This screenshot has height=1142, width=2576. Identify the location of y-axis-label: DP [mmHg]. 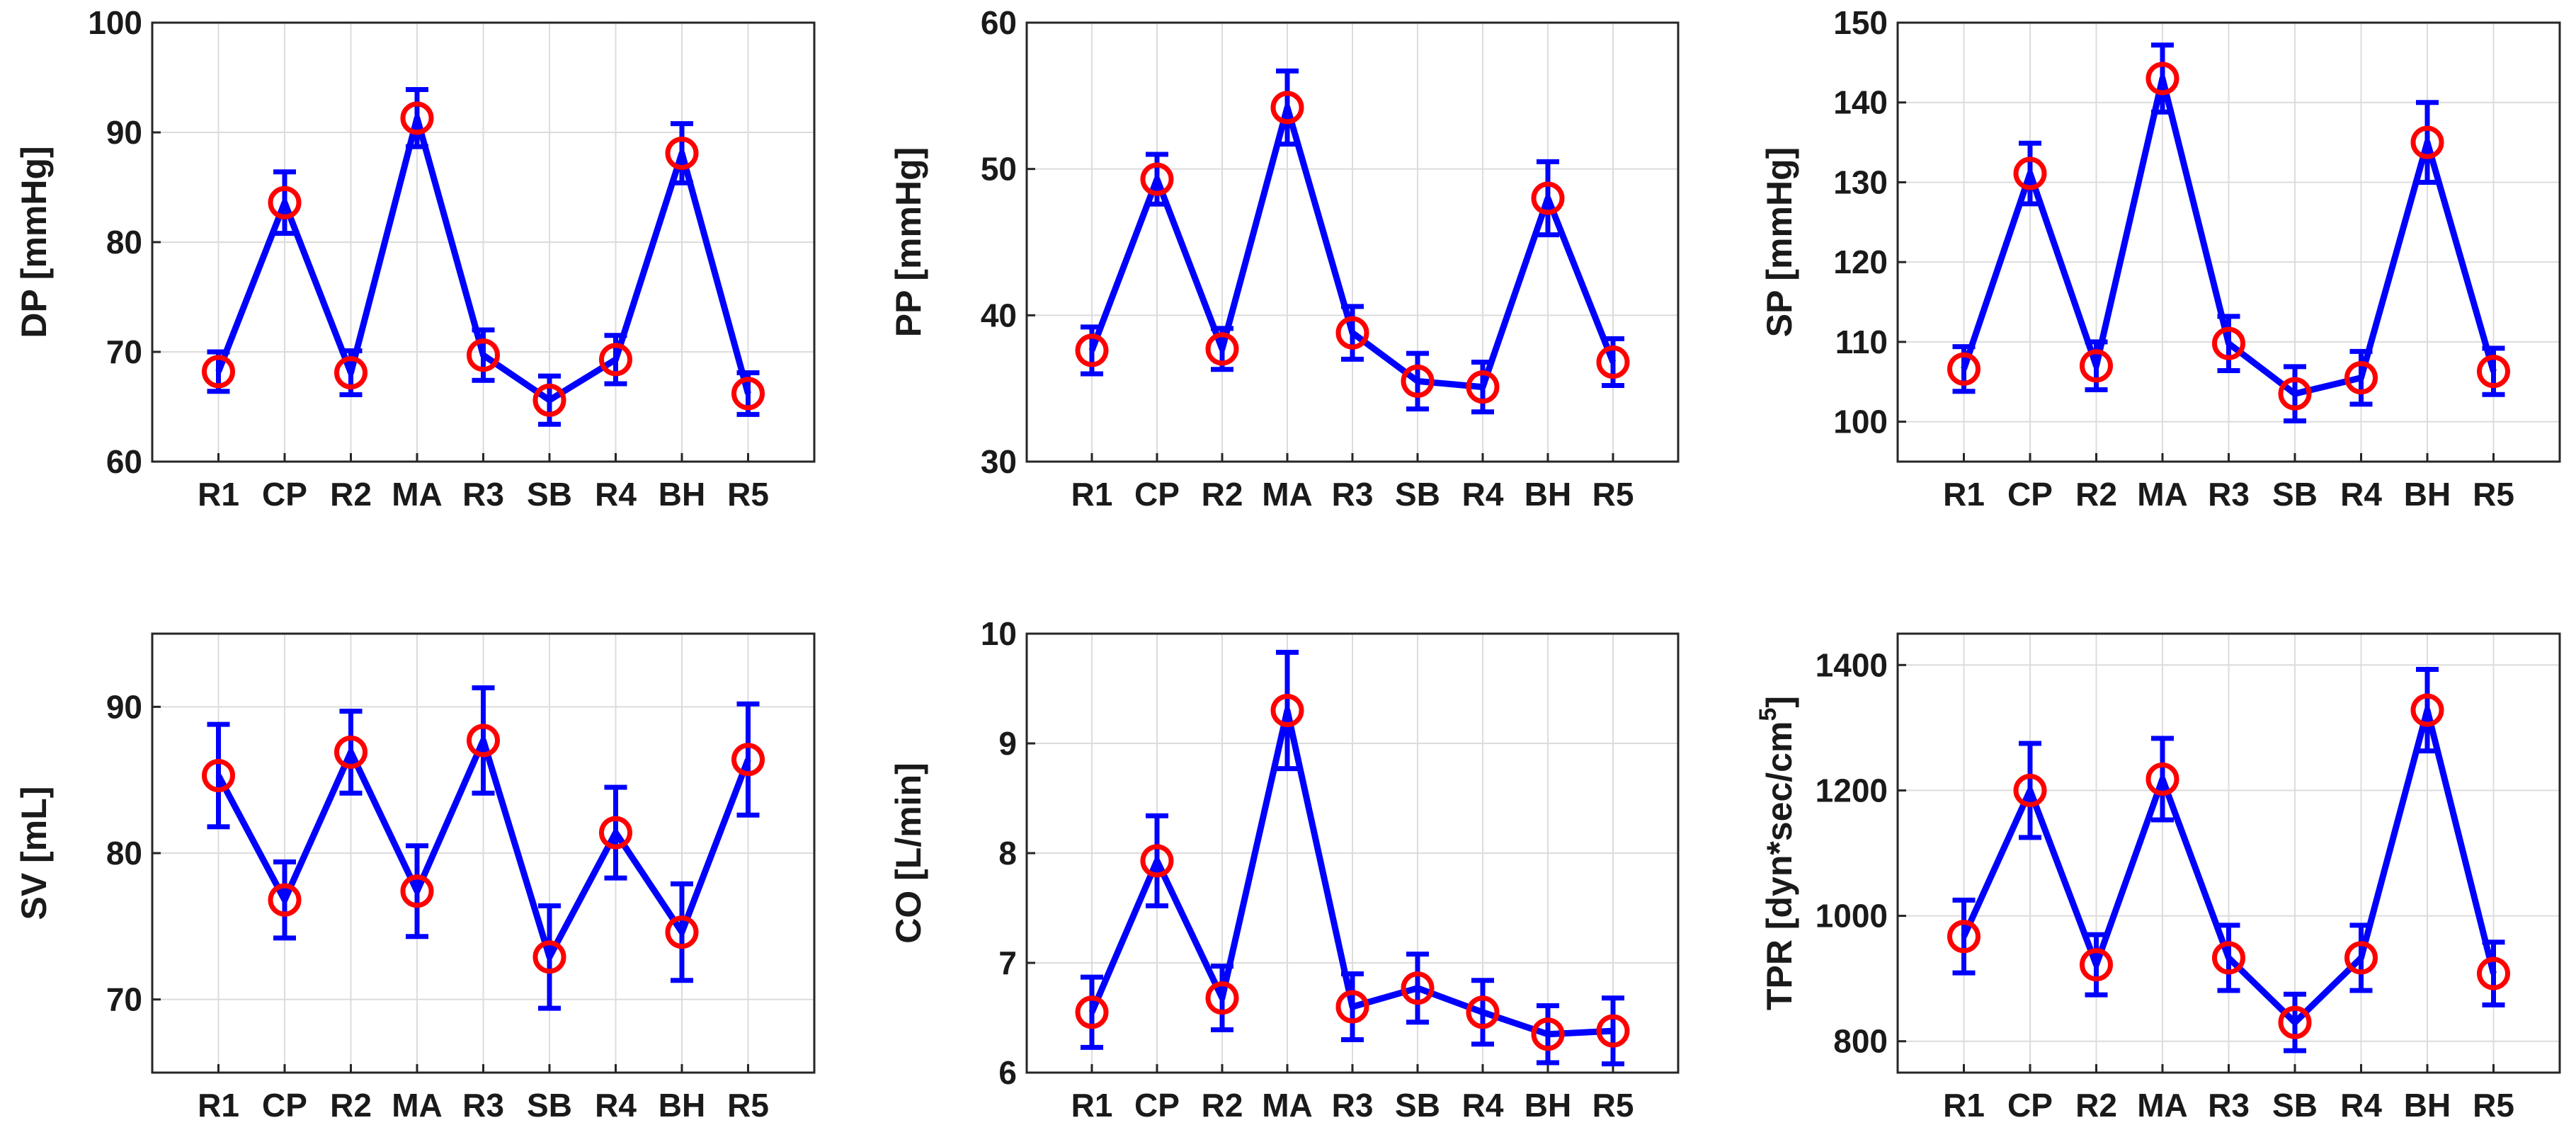
(34, 242).